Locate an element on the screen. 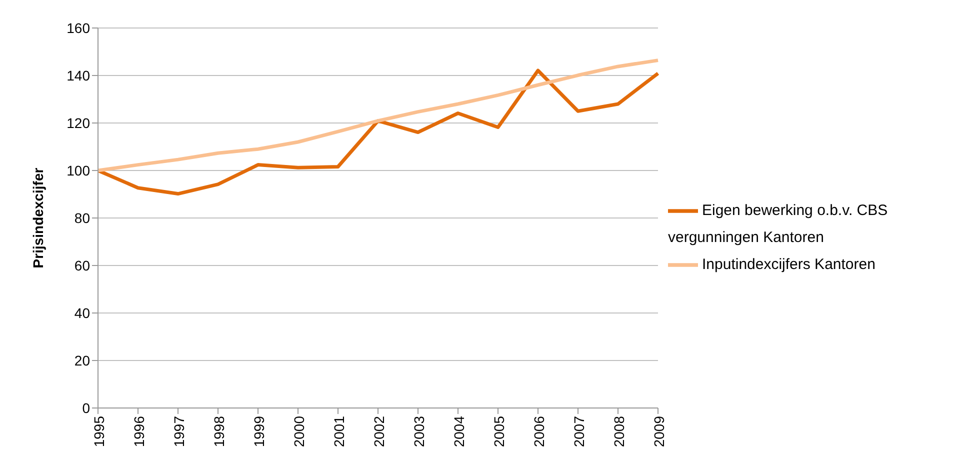 The height and width of the screenshot is (476, 967). x-tick-label: 2003 is located at coordinates (418, 432).